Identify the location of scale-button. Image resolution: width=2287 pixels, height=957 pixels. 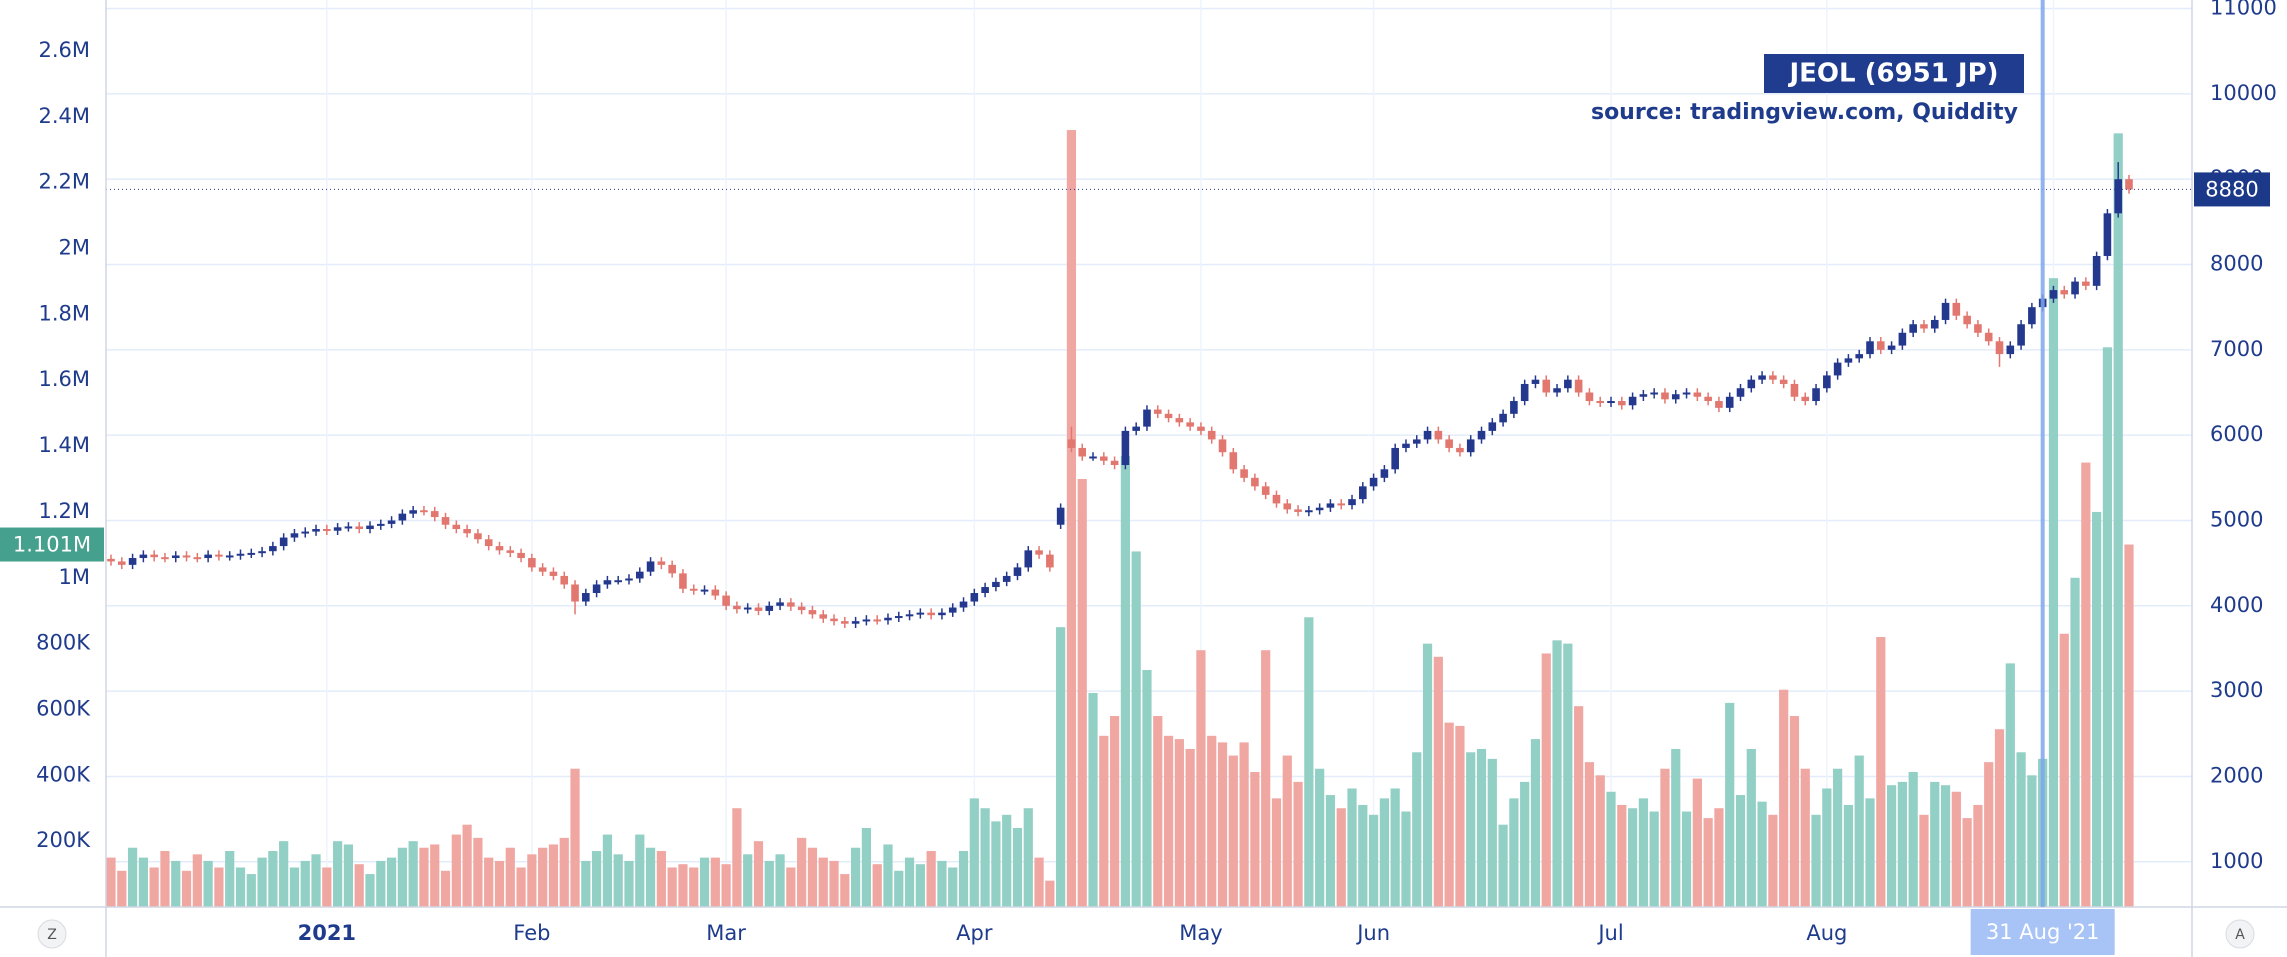
(52, 934).